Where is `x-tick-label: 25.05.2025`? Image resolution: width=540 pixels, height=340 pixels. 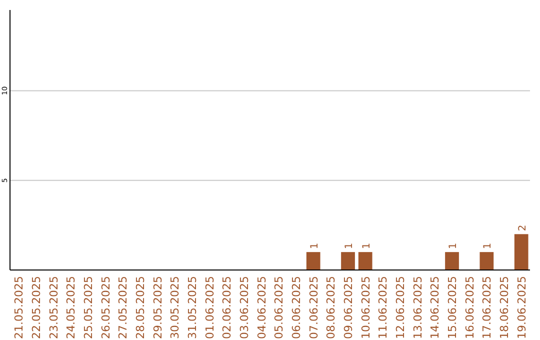
x-tick-label: 25.05.2025 is located at coordinates (88, 307).